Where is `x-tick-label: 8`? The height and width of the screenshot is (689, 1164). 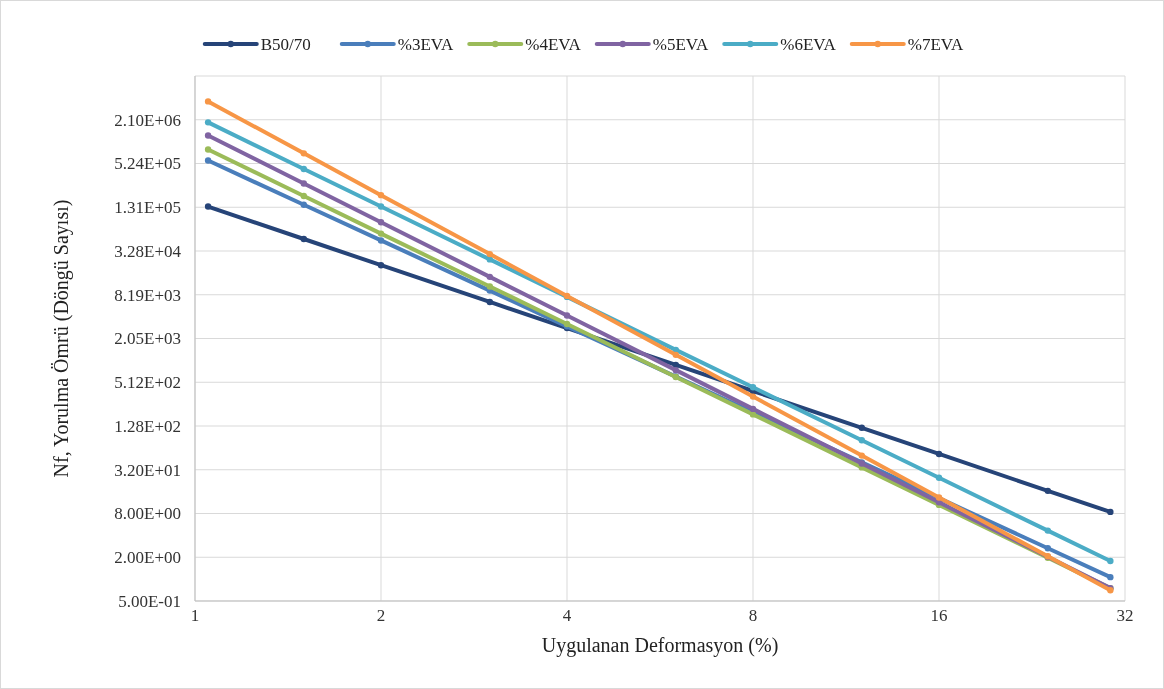
x-tick-label: 8 is located at coordinates (753, 615).